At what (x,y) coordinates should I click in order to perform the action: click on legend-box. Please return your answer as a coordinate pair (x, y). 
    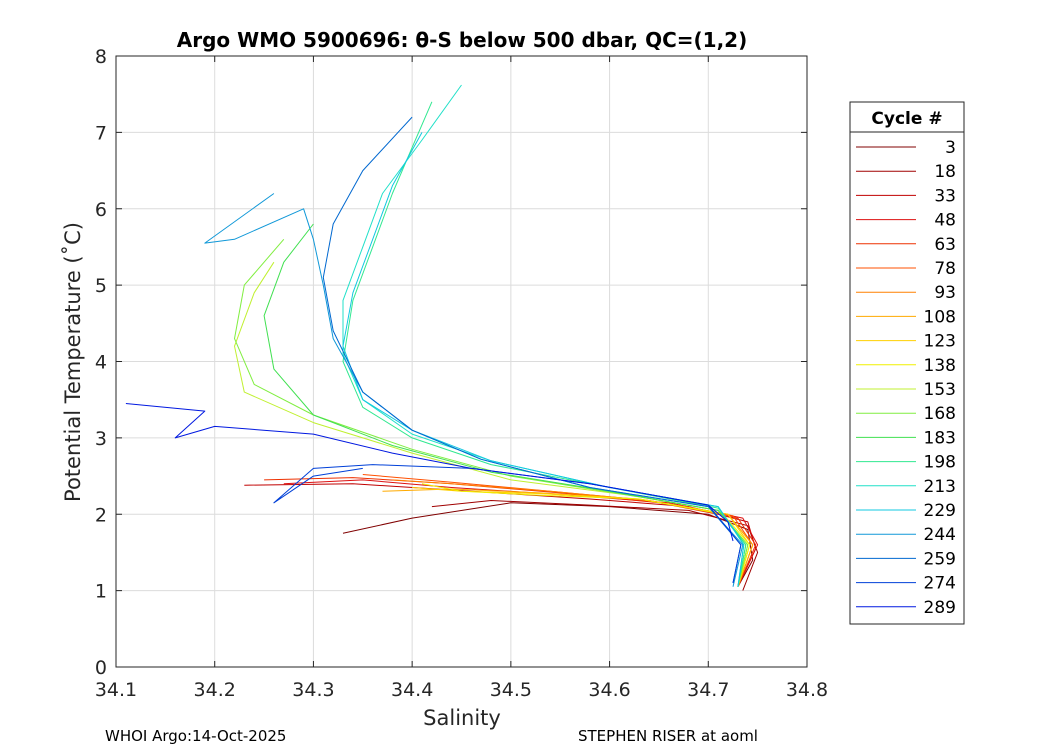
    Looking at the image, I should click on (907, 363).